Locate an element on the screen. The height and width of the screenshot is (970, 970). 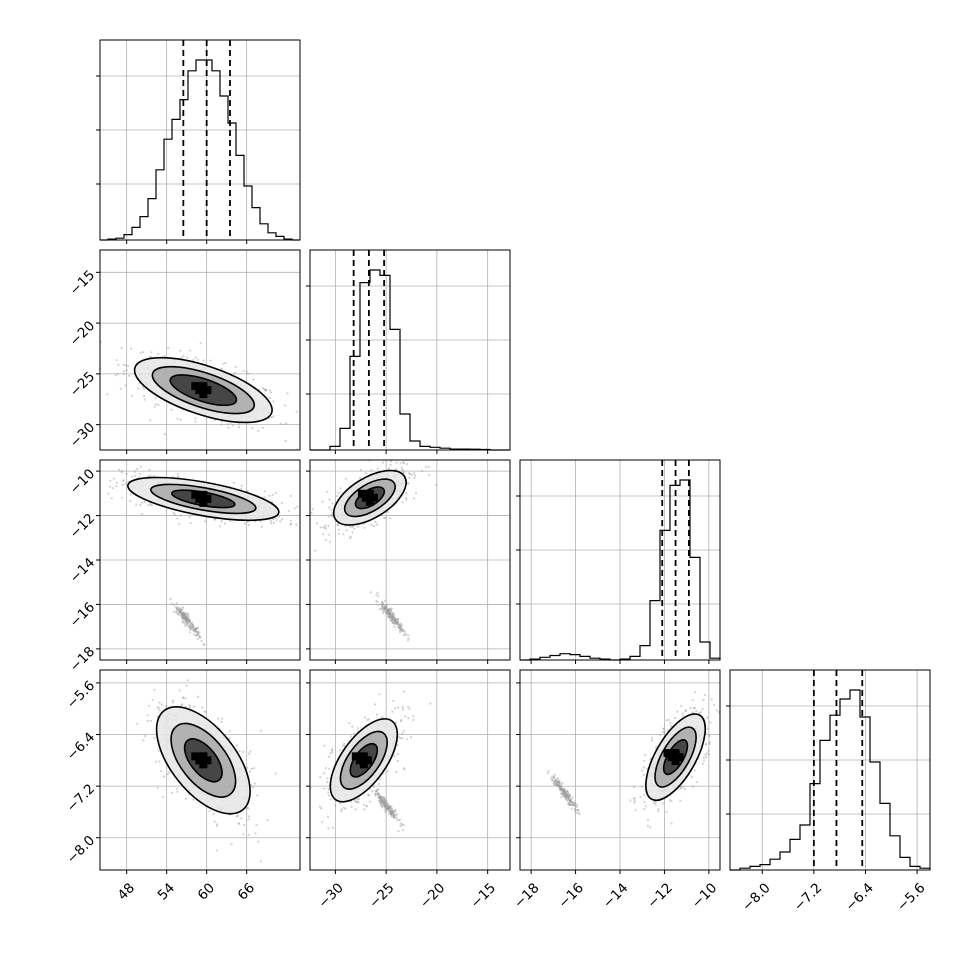
x-tick-label: −8.0 is located at coordinates (756, 897).